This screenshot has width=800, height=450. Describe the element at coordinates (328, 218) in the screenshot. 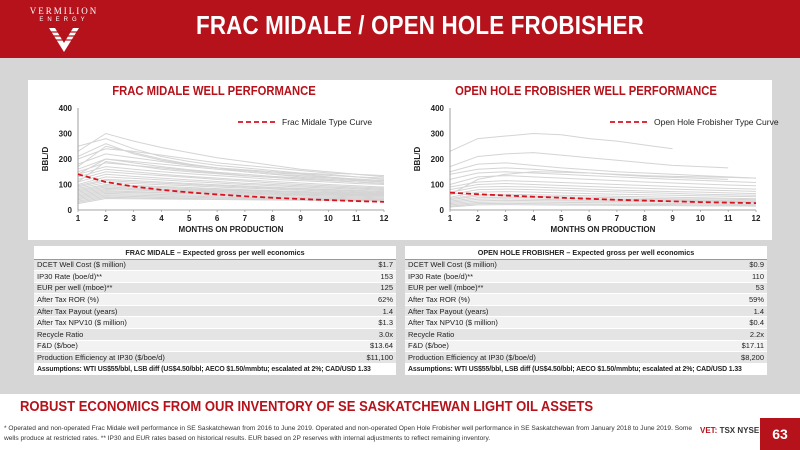

I see `x-tick-label: 10` at that location.